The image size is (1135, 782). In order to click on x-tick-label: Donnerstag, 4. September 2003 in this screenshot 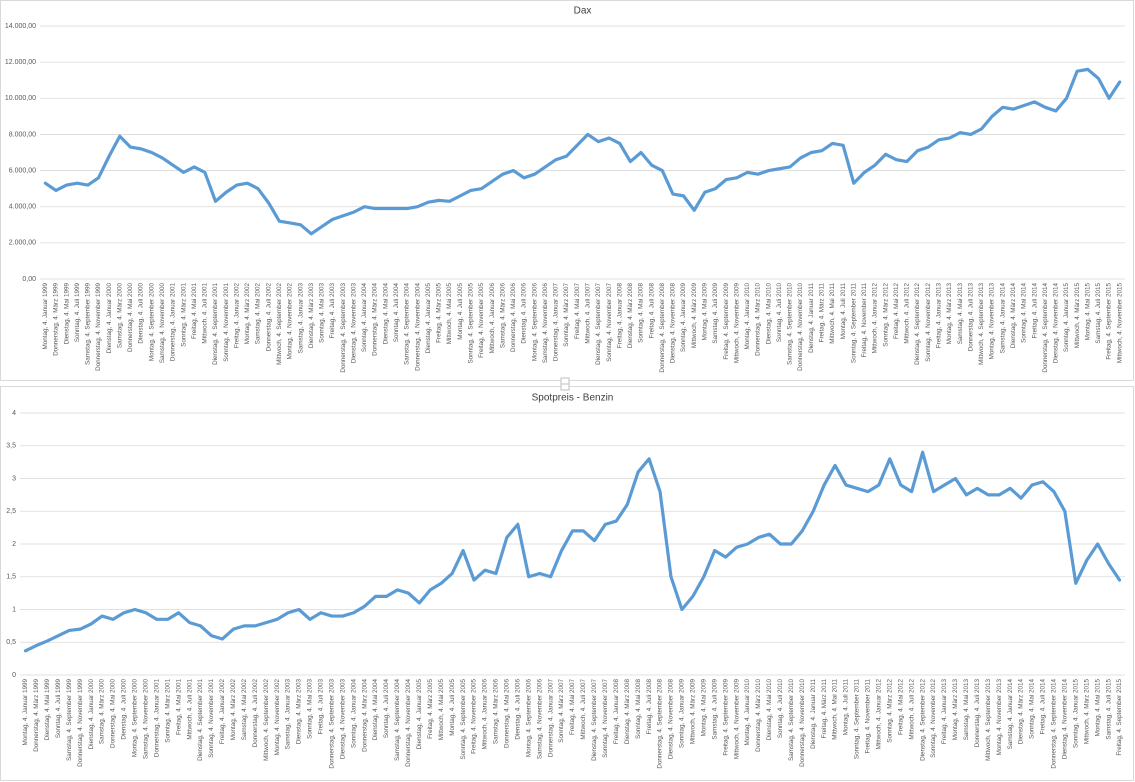, I will do `click(343, 328)`.